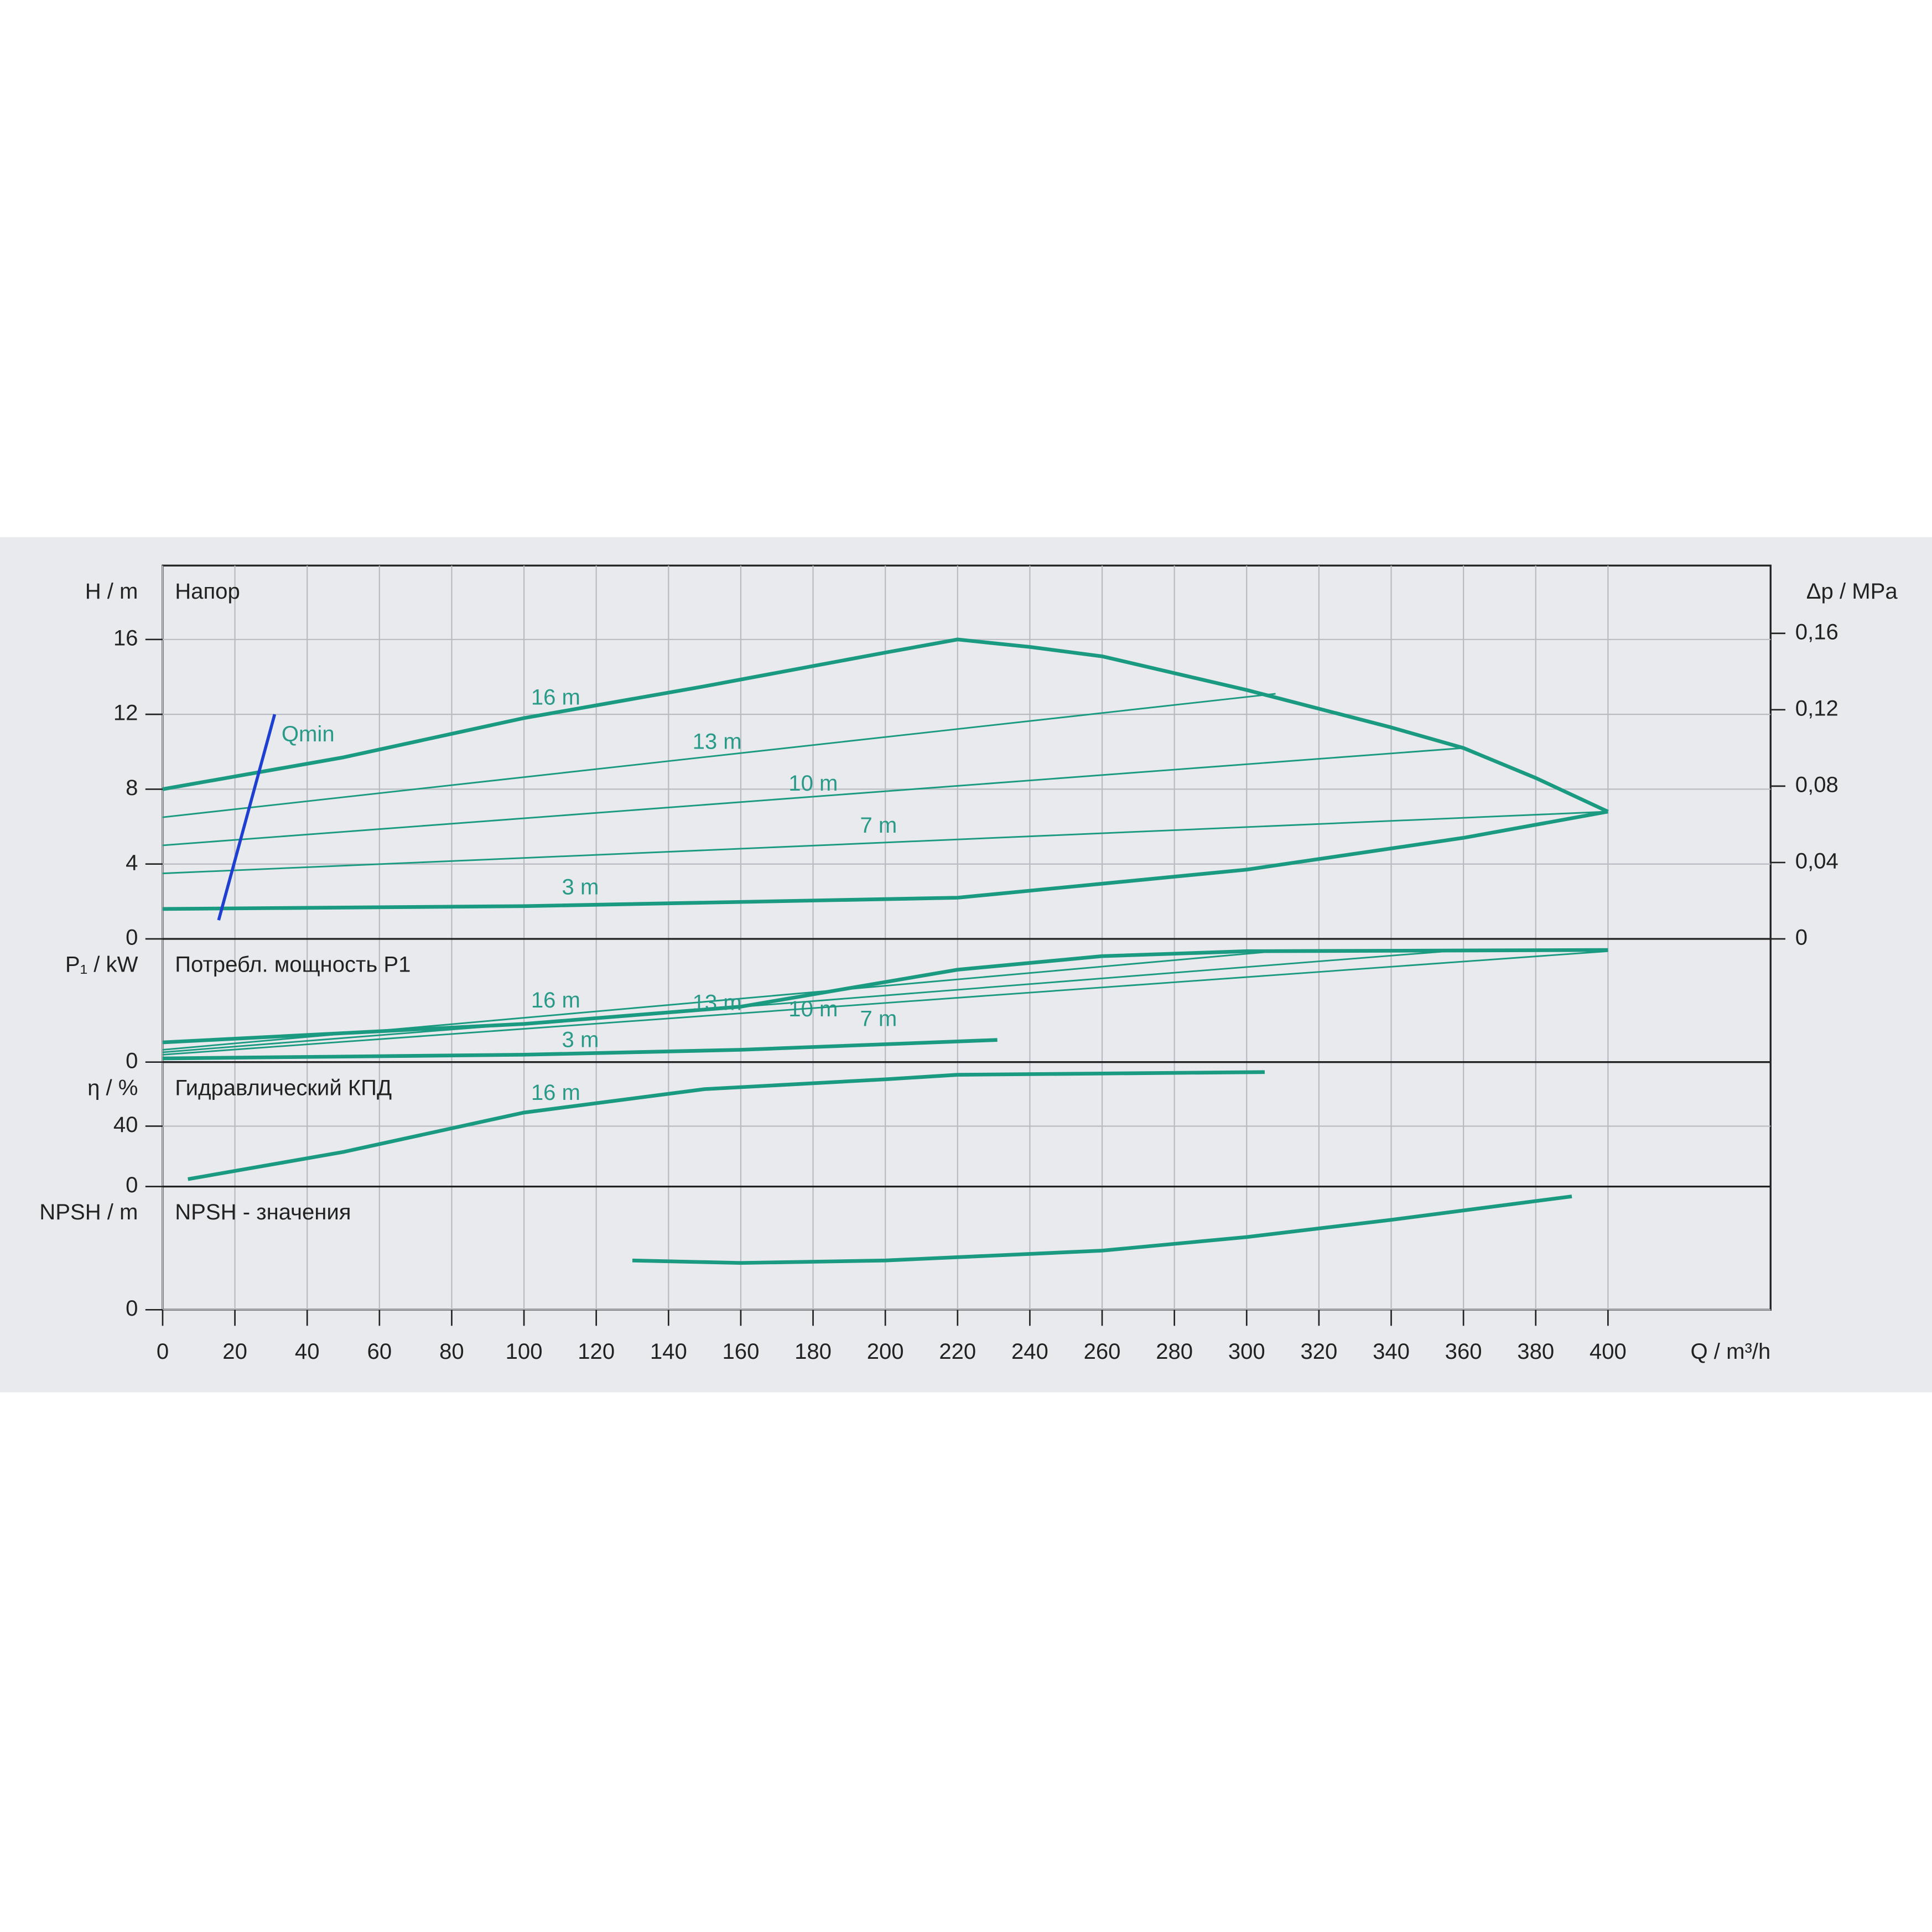  What do you see at coordinates (1319, 1351) in the screenshot?
I see `x-tick-label: 320` at bounding box center [1319, 1351].